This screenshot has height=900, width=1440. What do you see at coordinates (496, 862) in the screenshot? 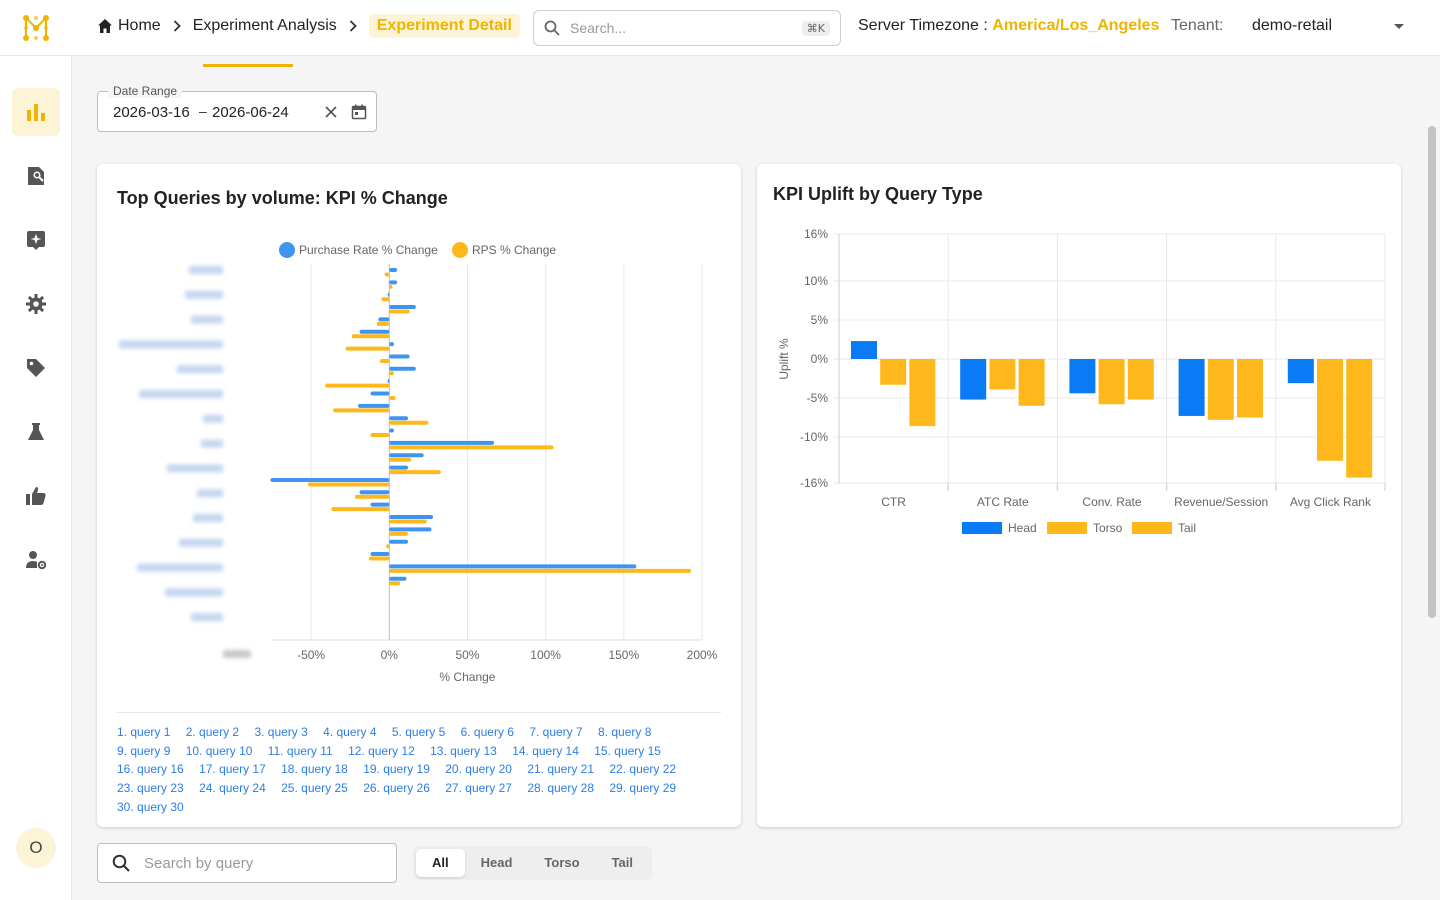
I see `segment-head: Head` at bounding box center [496, 862].